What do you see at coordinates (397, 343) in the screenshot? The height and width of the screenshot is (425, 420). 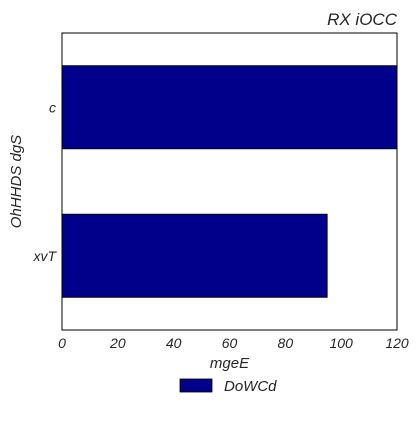 I see `x-tick-label: 120` at bounding box center [397, 343].